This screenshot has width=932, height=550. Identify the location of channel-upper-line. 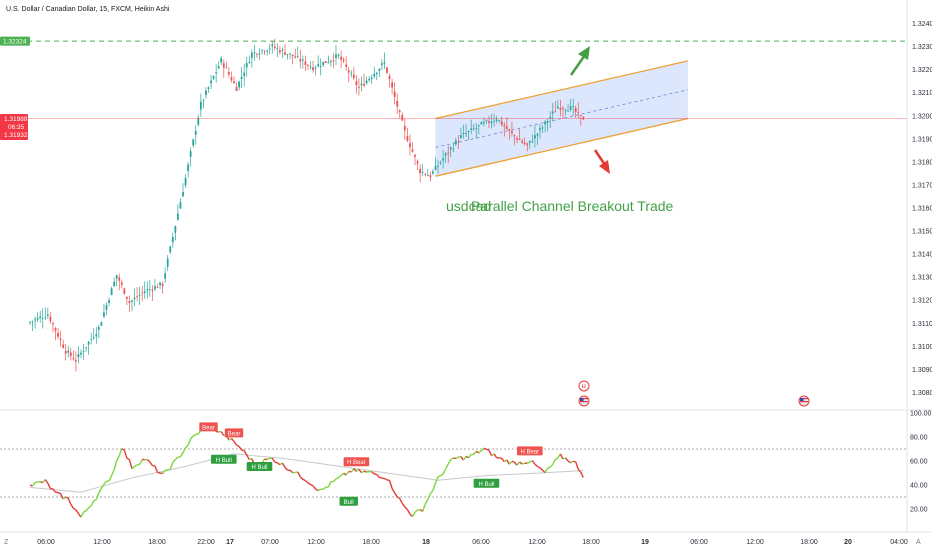
(562, 90).